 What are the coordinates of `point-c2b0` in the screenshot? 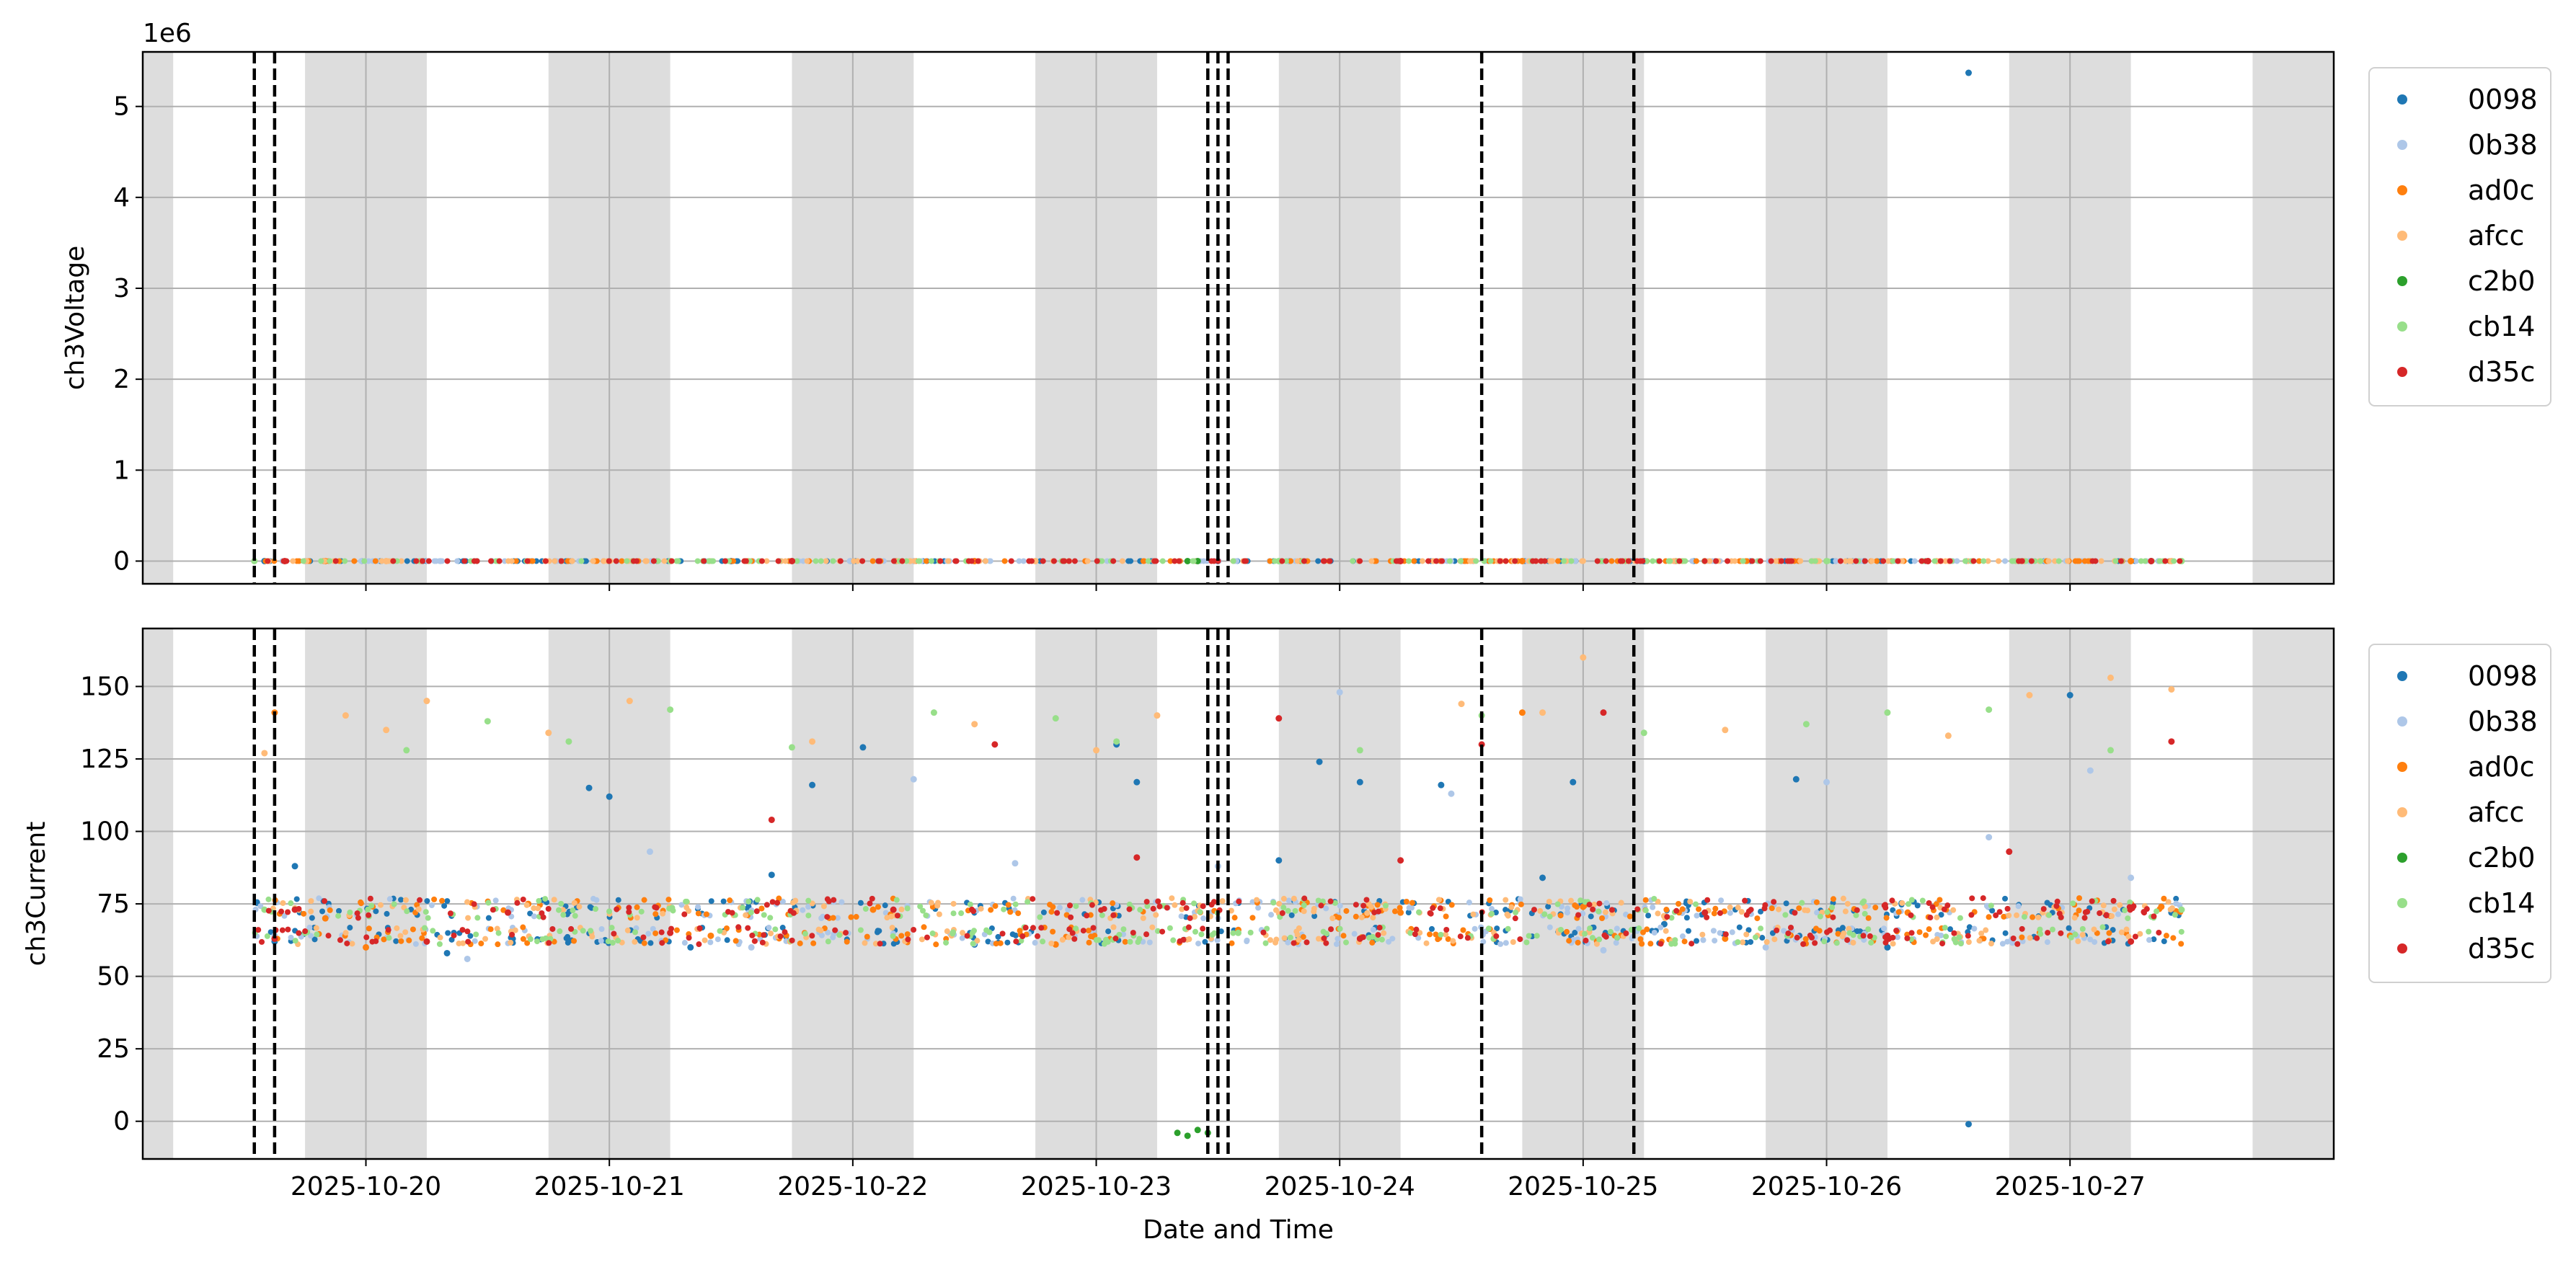 It's located at (1187, 560).